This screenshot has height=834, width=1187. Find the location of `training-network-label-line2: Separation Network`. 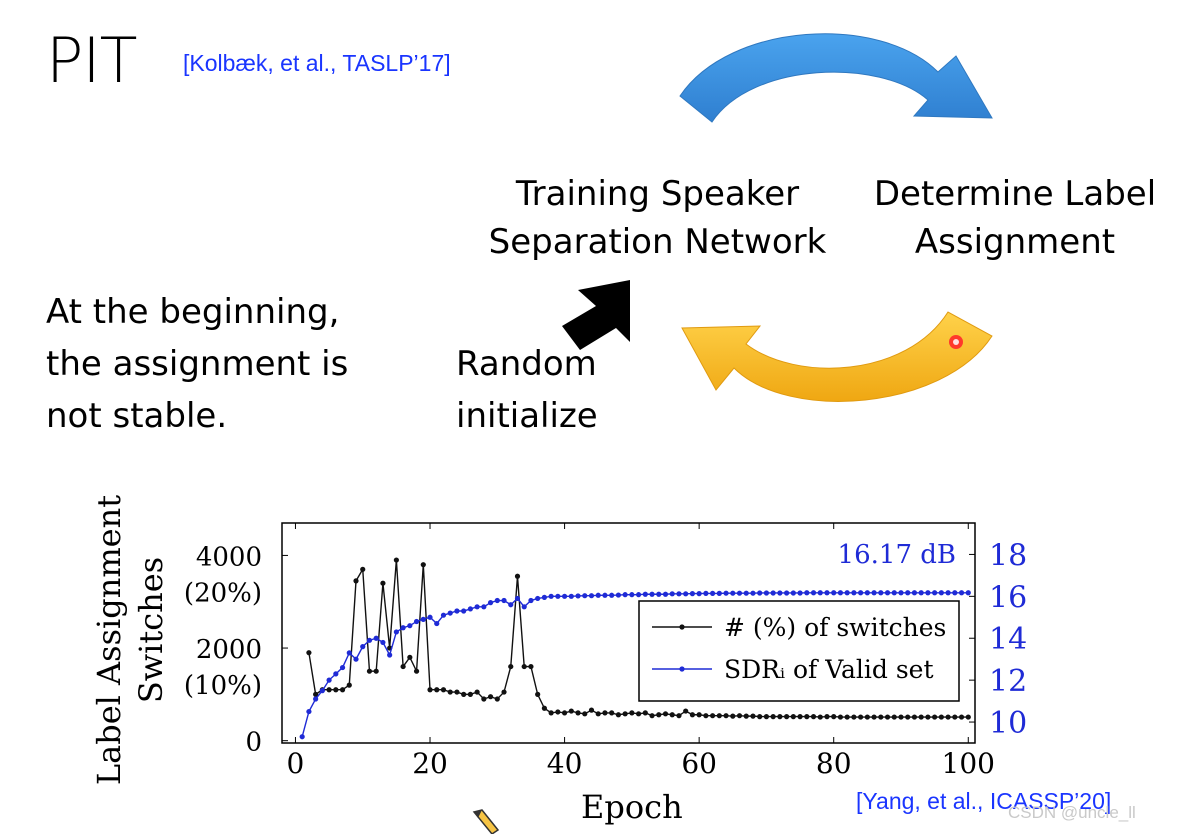

training-network-label-line2: Separation Network is located at coordinates (657, 242).